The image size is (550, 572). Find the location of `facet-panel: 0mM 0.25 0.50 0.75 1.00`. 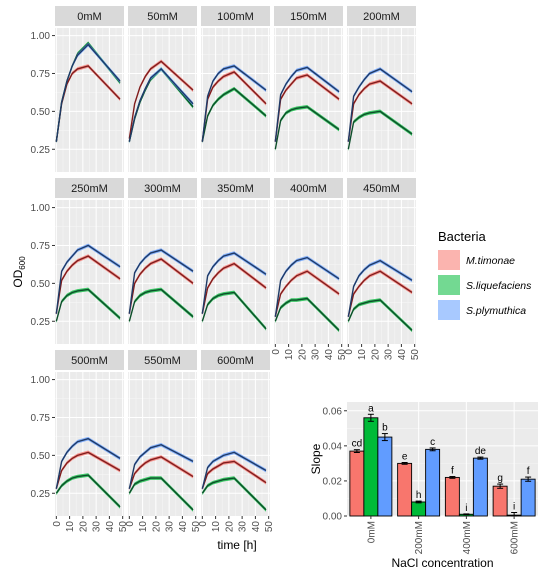

facet-panel: 0mM 0.25 0.50 0.75 1.00 is located at coordinates (77, 89).